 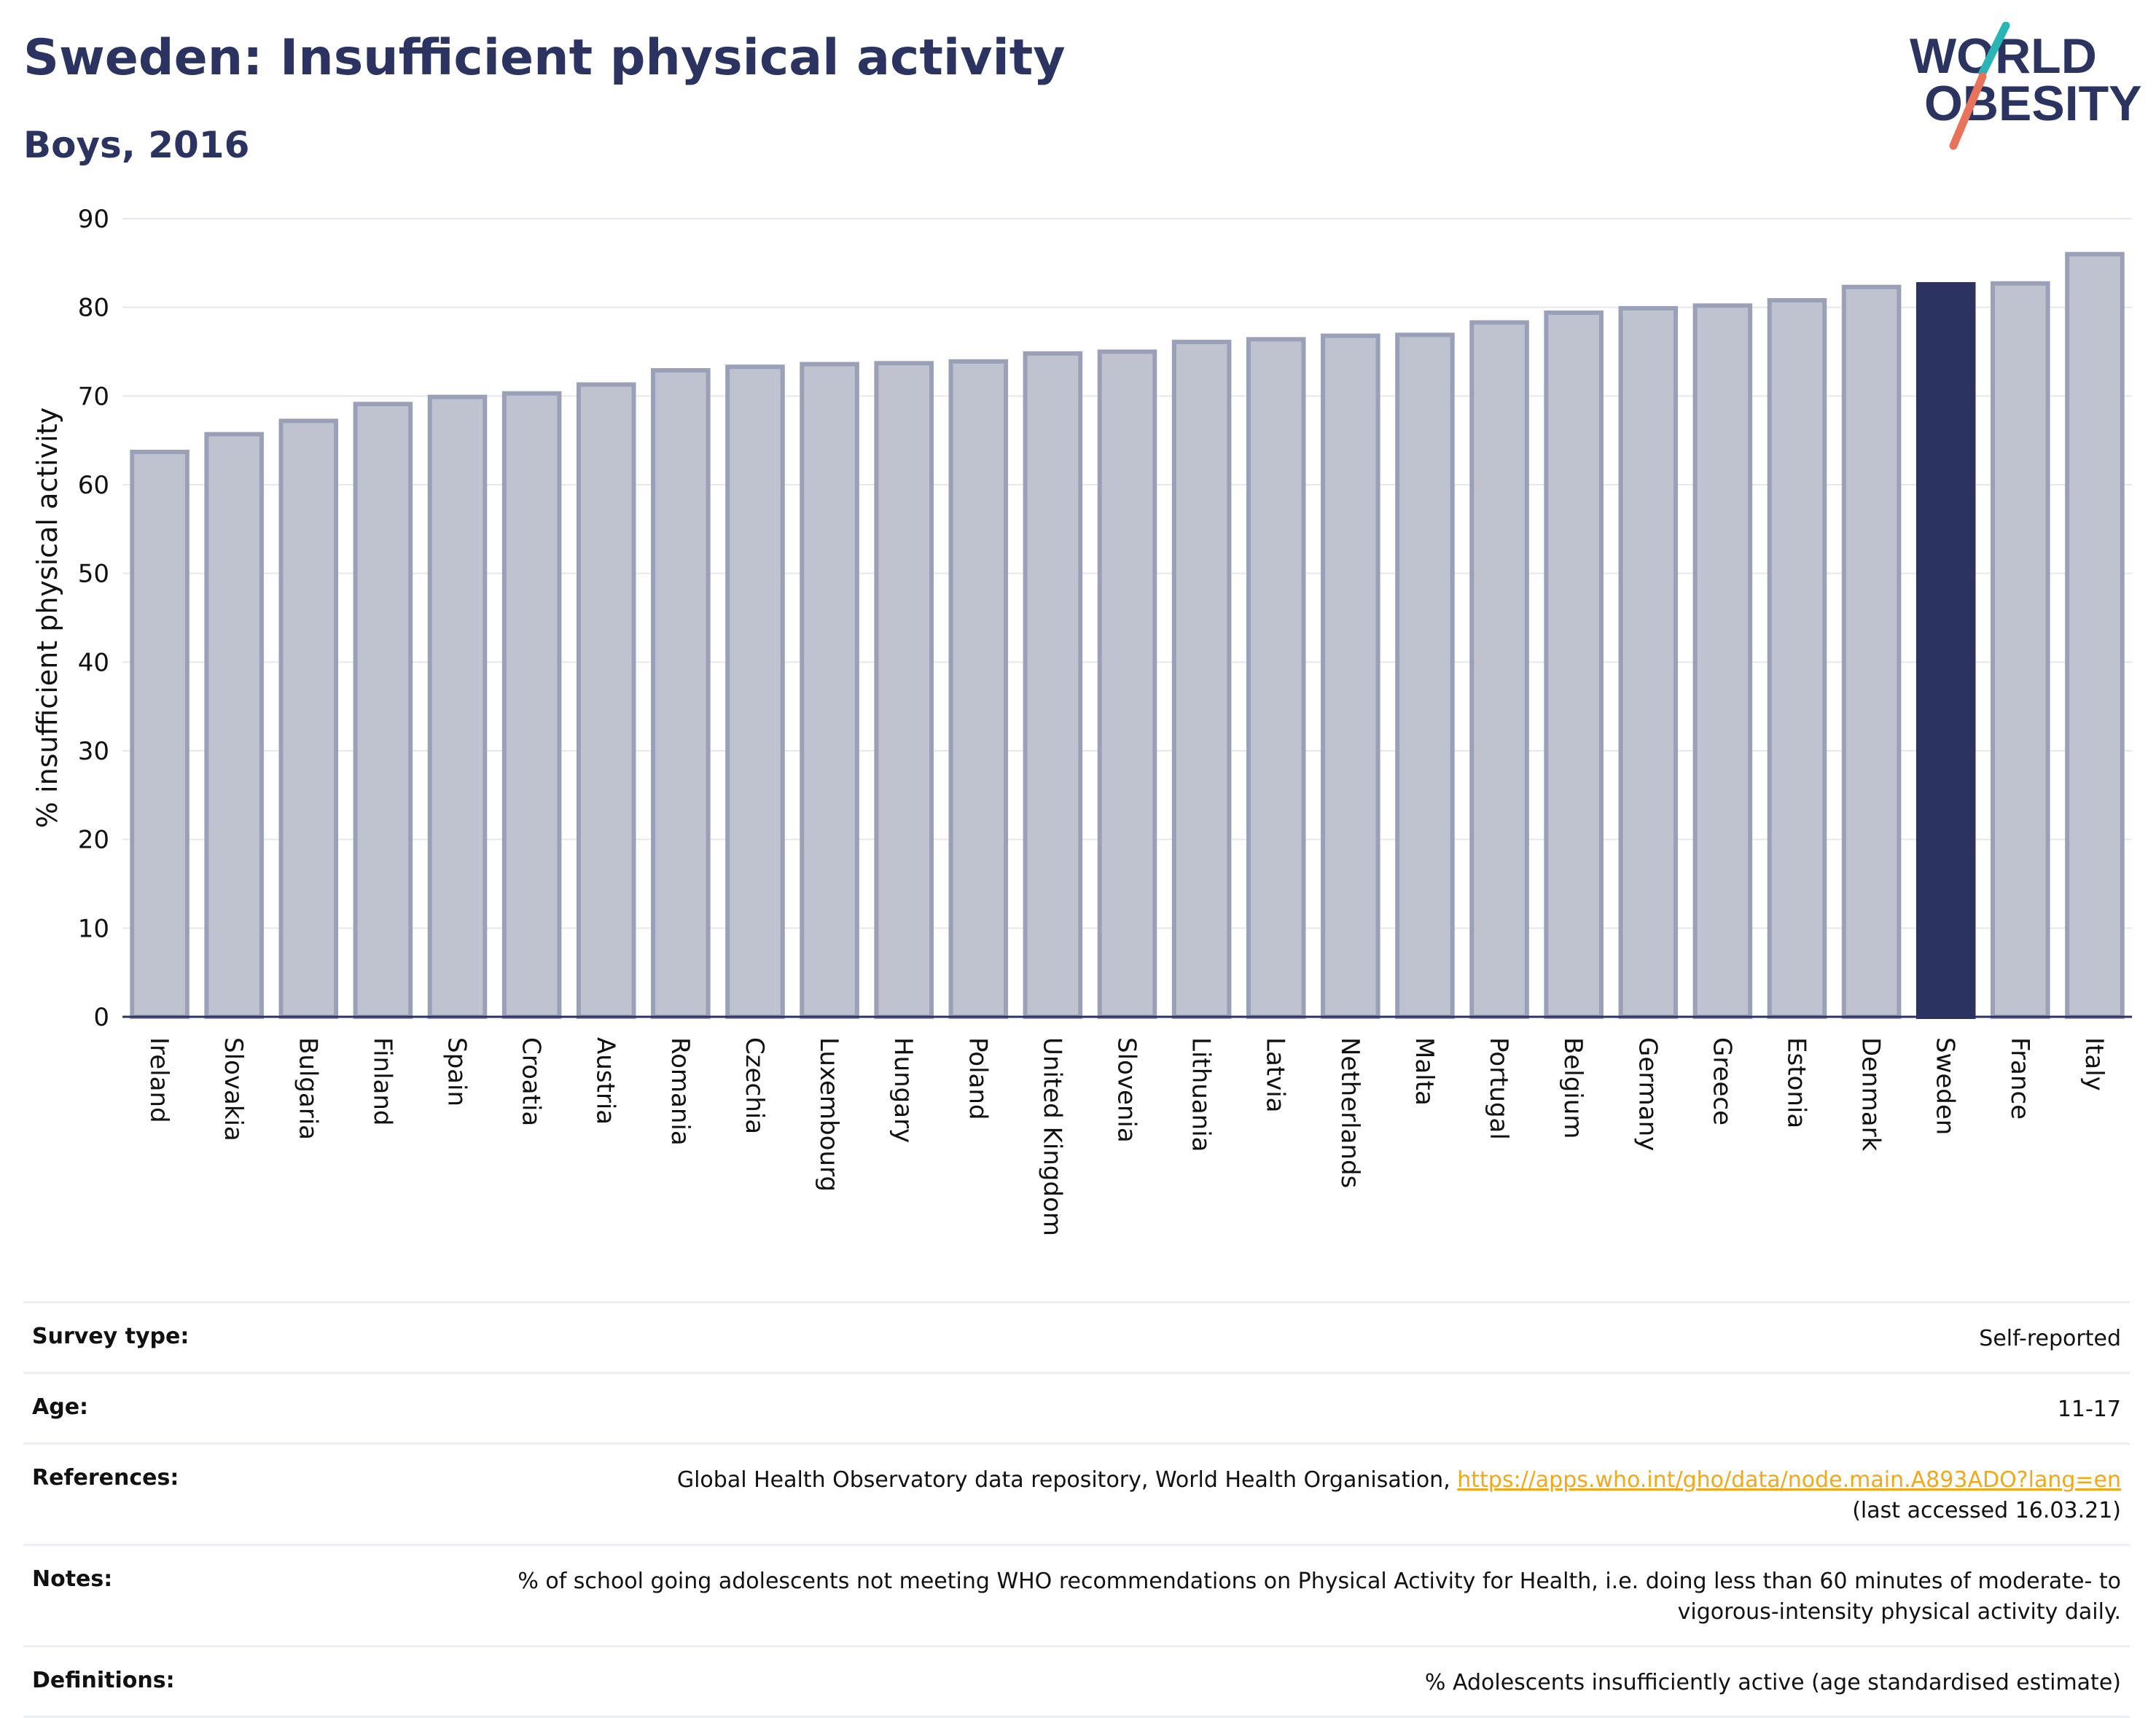 I want to click on info-row-age: Age: 11-17, so click(x=1077, y=1407).